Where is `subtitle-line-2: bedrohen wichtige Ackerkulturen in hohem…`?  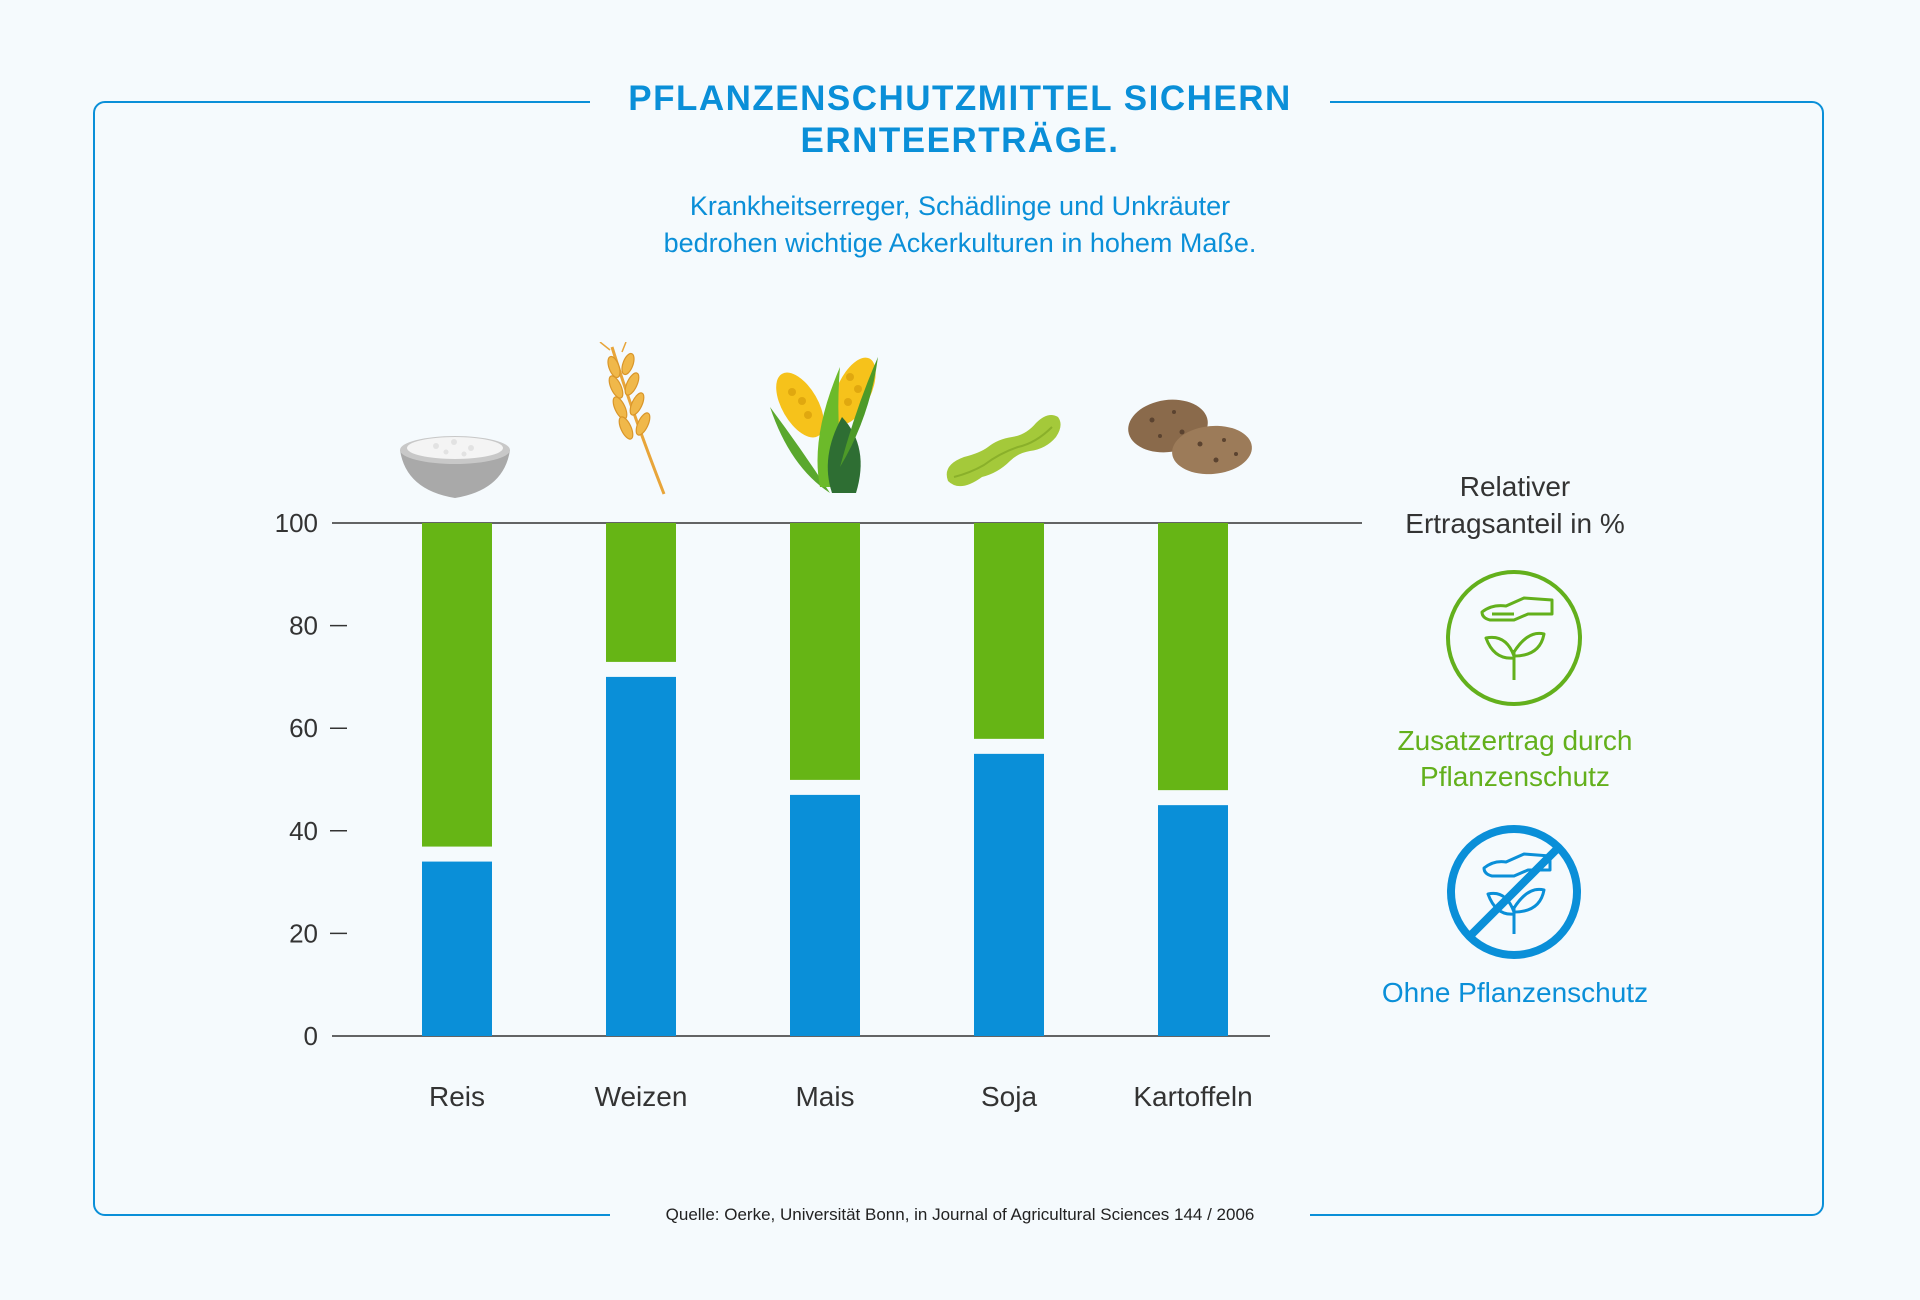 subtitle-line-2: bedrohen wichtige Ackerkulturen in hohem… is located at coordinates (960, 243).